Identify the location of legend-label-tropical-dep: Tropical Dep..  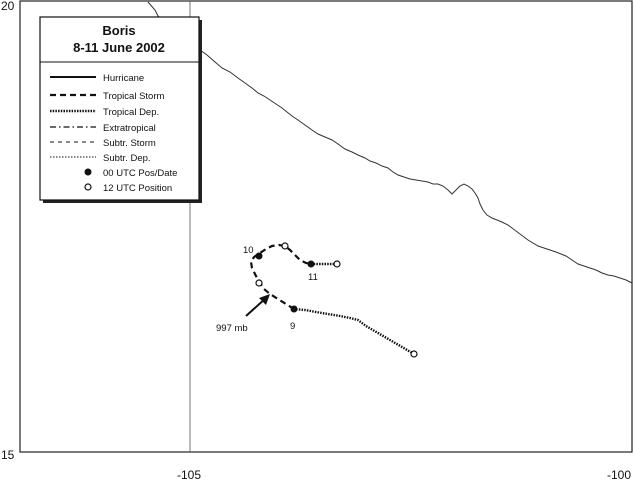
(131, 112).